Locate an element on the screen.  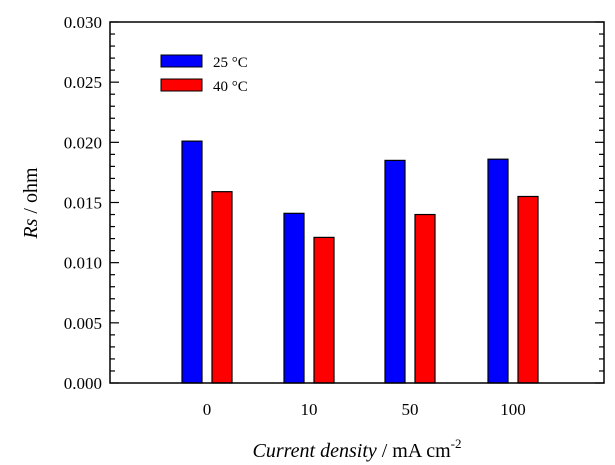
legend-label-25c: 25 °C is located at coordinates (230, 63).